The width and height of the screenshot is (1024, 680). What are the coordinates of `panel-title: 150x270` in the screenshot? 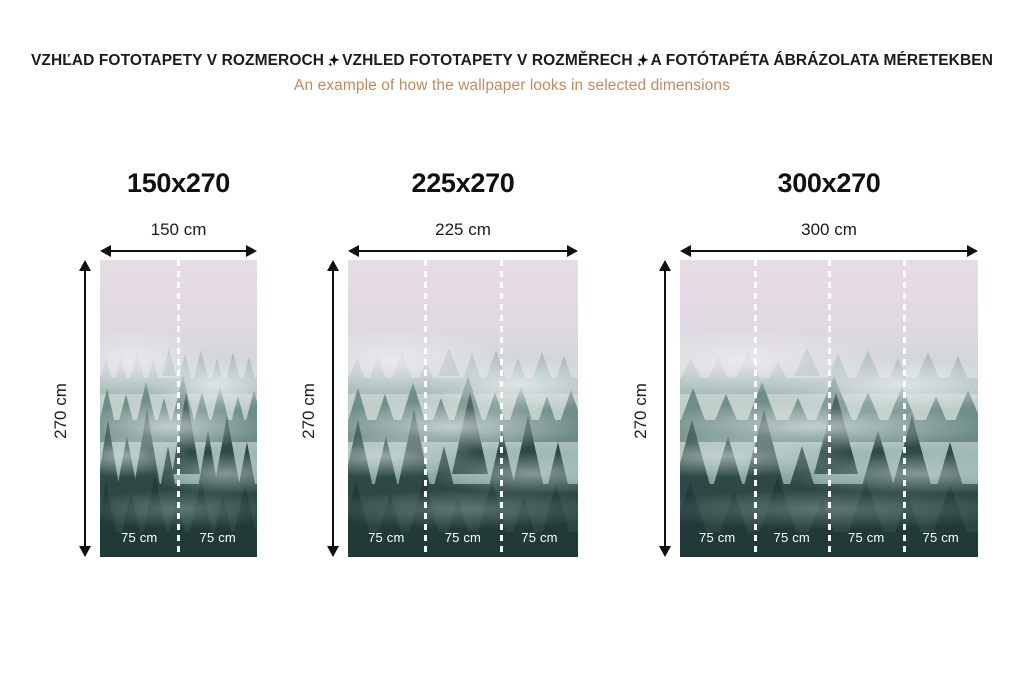 It's located at (178, 183).